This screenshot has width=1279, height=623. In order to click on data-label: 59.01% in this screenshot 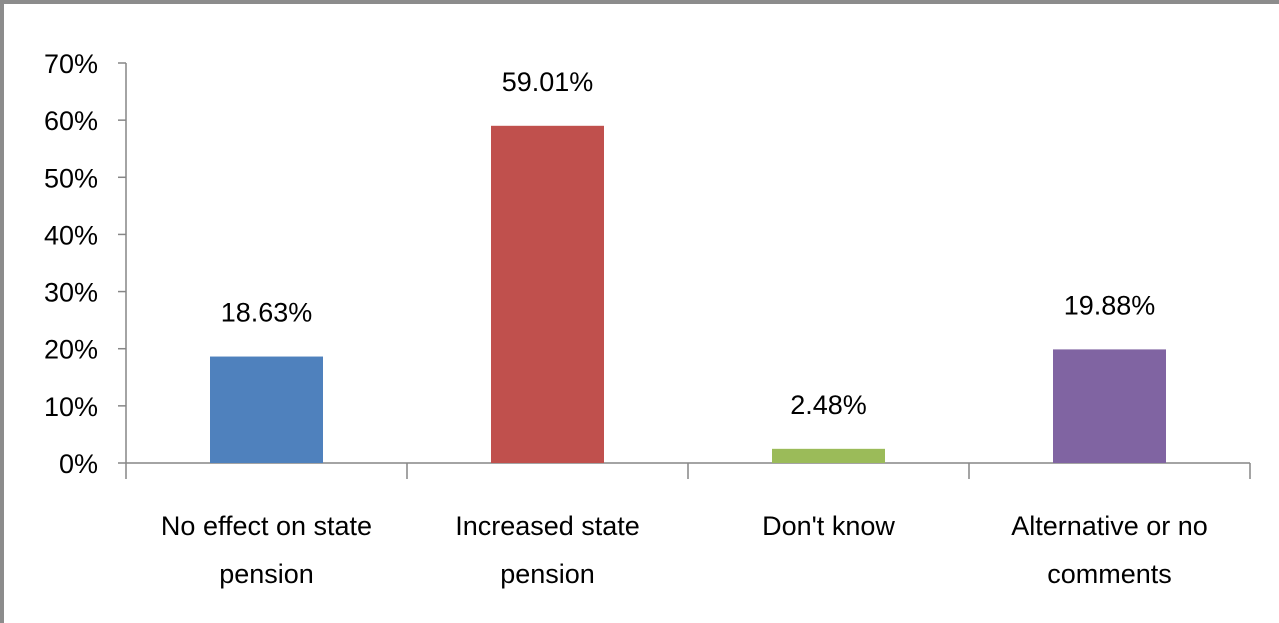, I will do `click(548, 82)`.